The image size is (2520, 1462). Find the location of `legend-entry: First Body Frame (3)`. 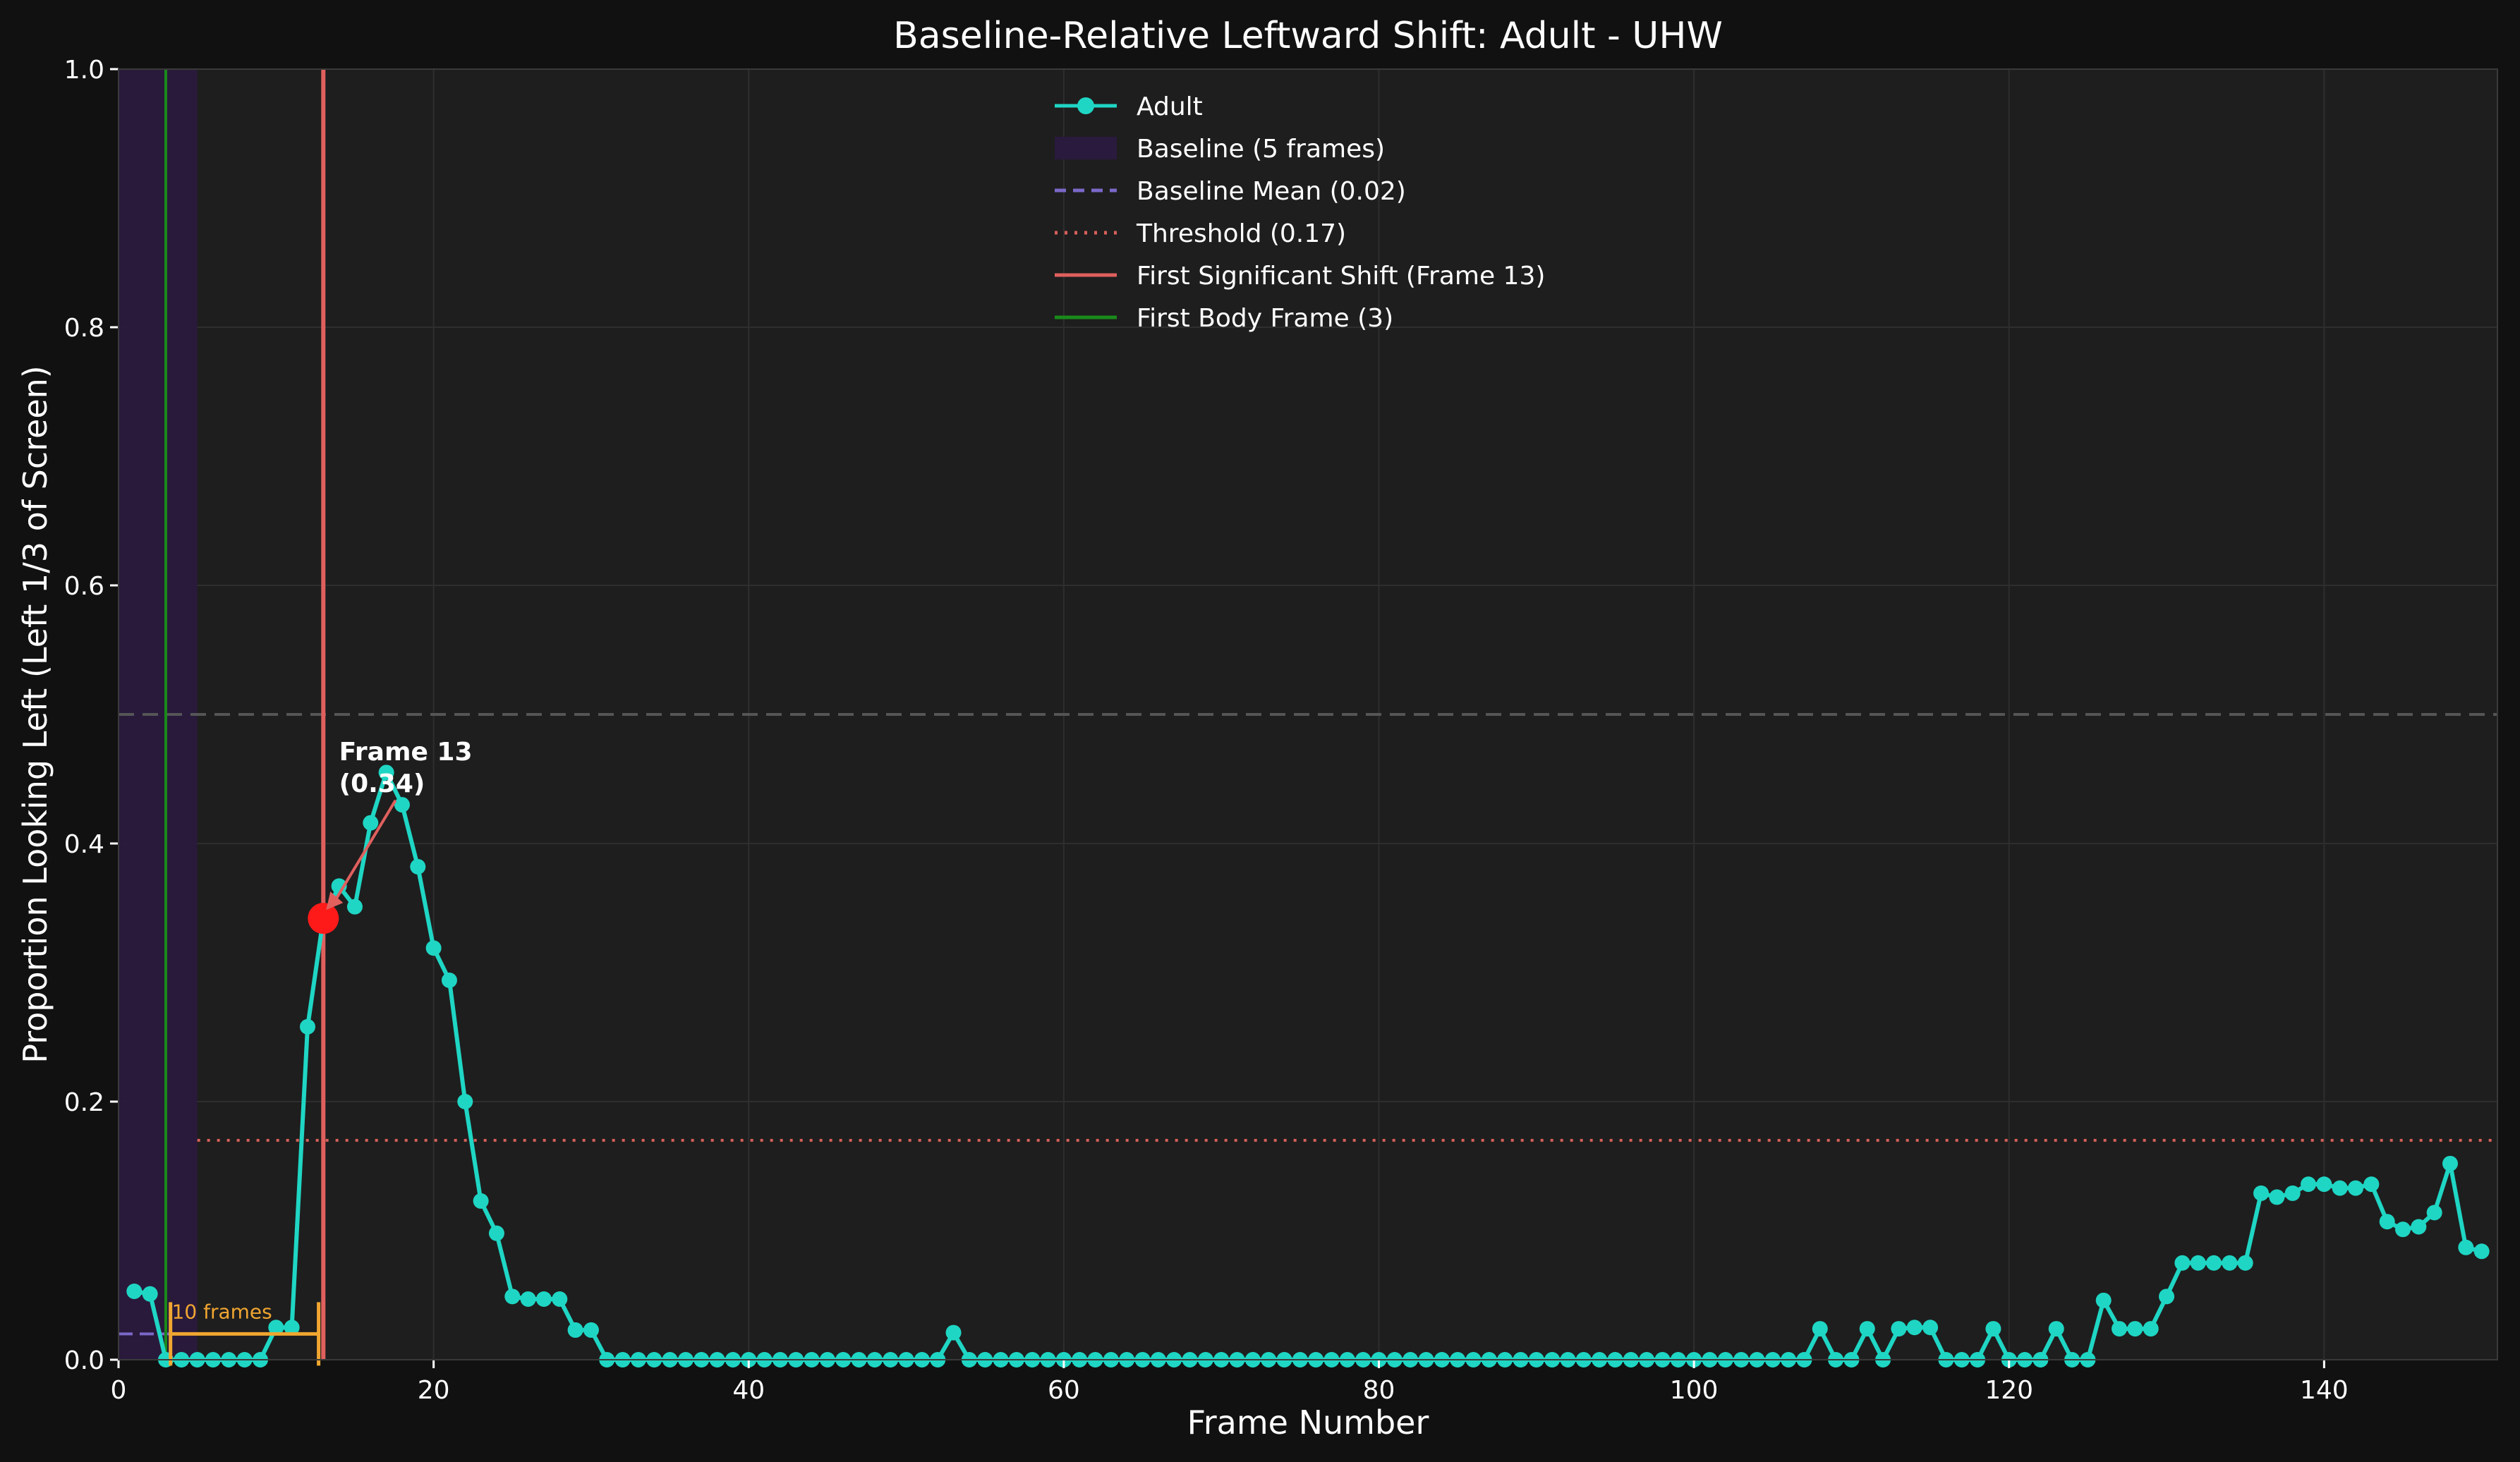

legend-entry: First Body Frame (3) is located at coordinates (1265, 318).